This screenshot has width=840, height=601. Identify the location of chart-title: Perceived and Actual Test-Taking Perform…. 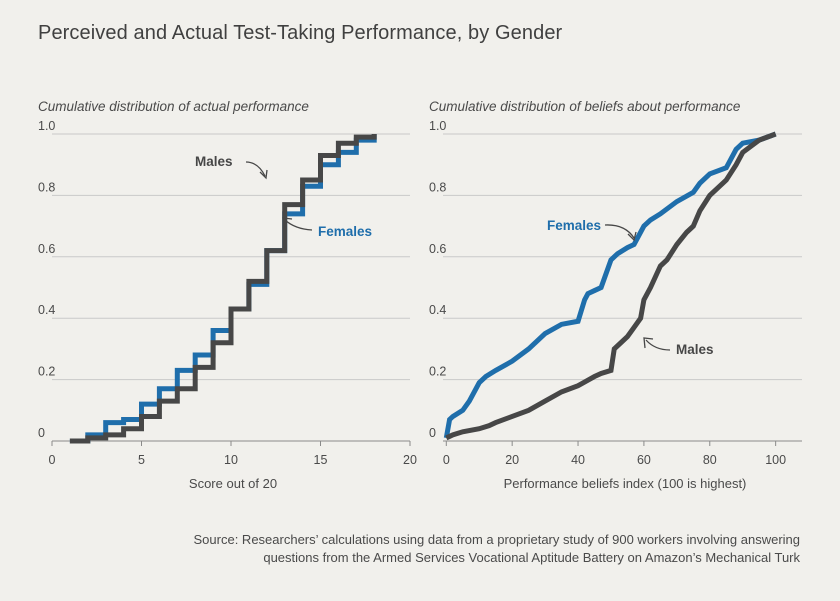
(300, 33).